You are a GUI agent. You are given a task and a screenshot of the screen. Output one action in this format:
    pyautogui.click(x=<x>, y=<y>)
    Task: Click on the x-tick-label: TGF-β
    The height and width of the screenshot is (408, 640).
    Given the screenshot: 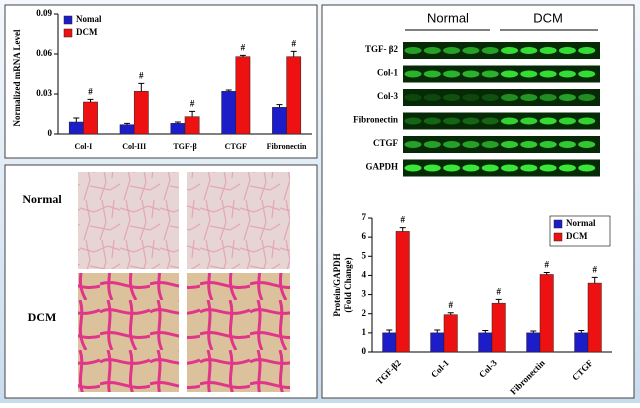 What is the action you would take?
    pyautogui.click(x=184, y=146)
    